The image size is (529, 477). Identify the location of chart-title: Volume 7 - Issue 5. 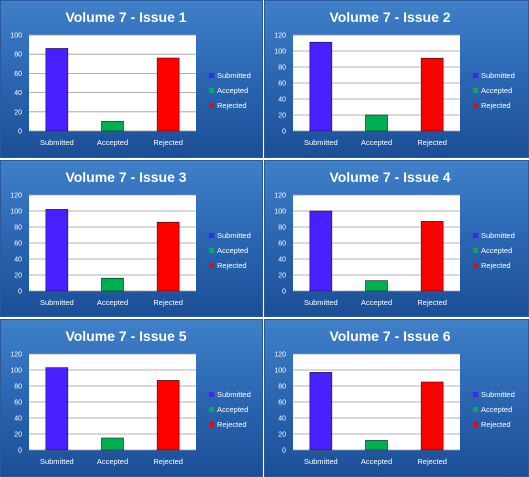
(125, 336).